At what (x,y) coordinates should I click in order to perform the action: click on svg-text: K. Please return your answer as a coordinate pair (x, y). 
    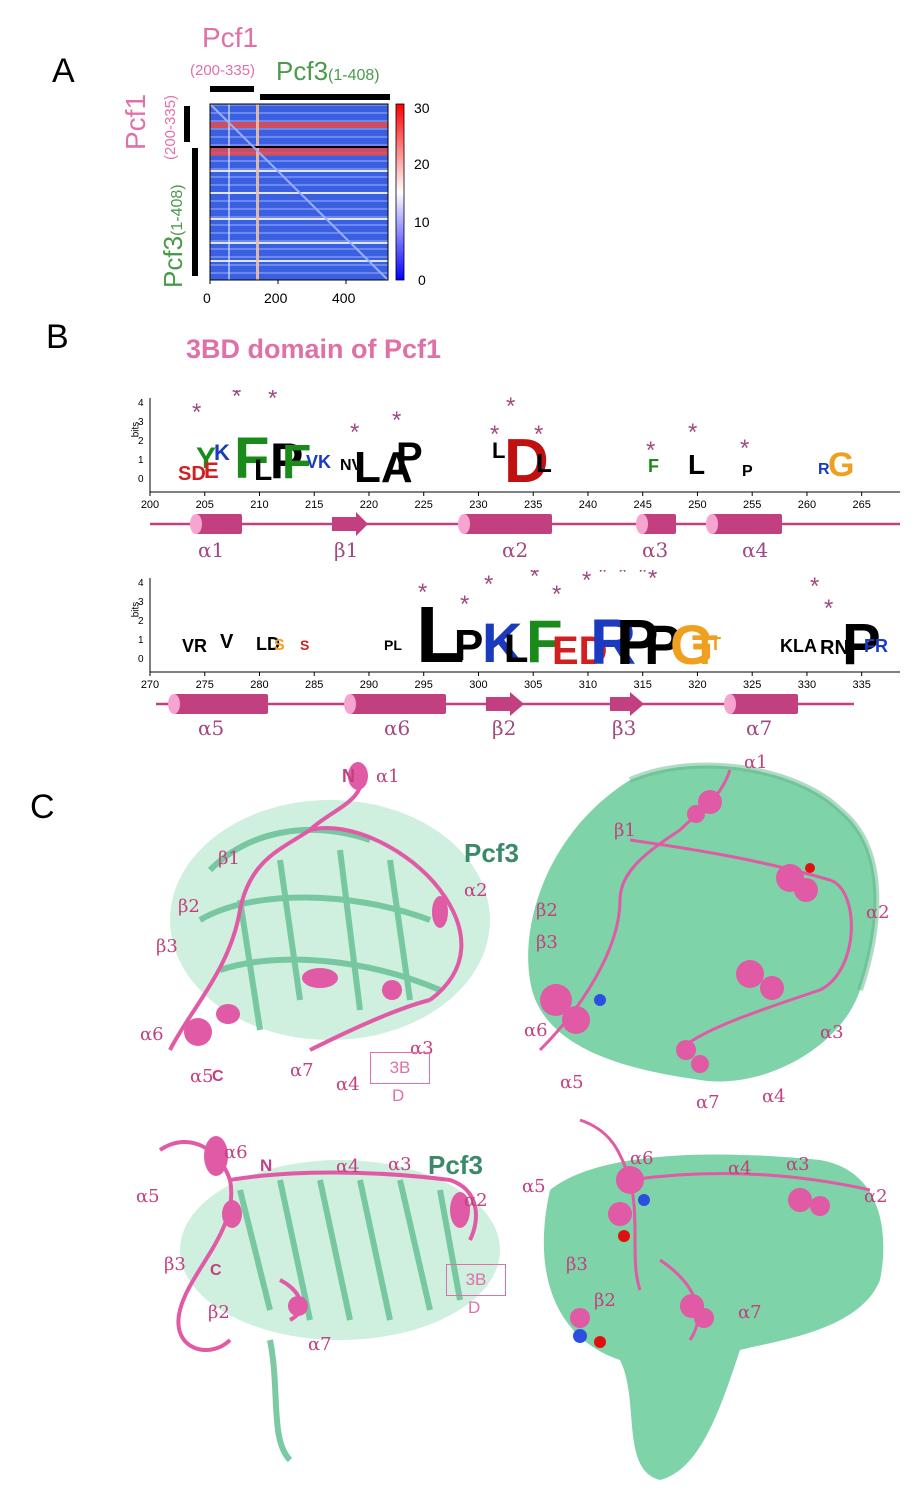
    Looking at the image, I should click on (222, 452).